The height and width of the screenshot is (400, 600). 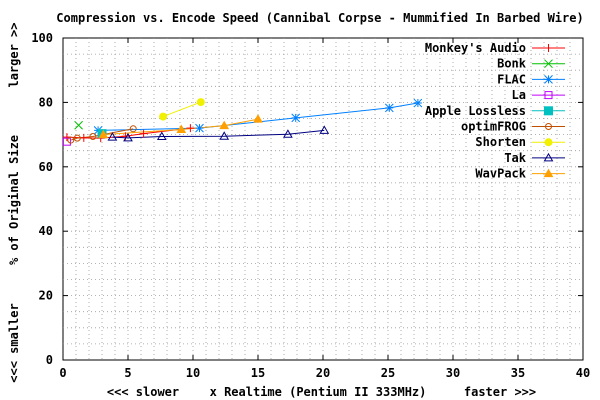 I want to click on series-line-wavpack, so click(x=181, y=127).